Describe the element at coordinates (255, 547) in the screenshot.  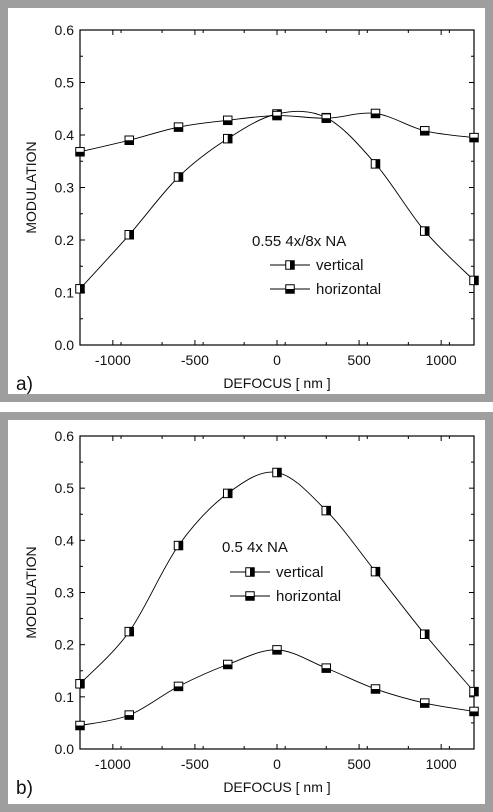
I see `legend-title: 0.5 4x NA` at that location.